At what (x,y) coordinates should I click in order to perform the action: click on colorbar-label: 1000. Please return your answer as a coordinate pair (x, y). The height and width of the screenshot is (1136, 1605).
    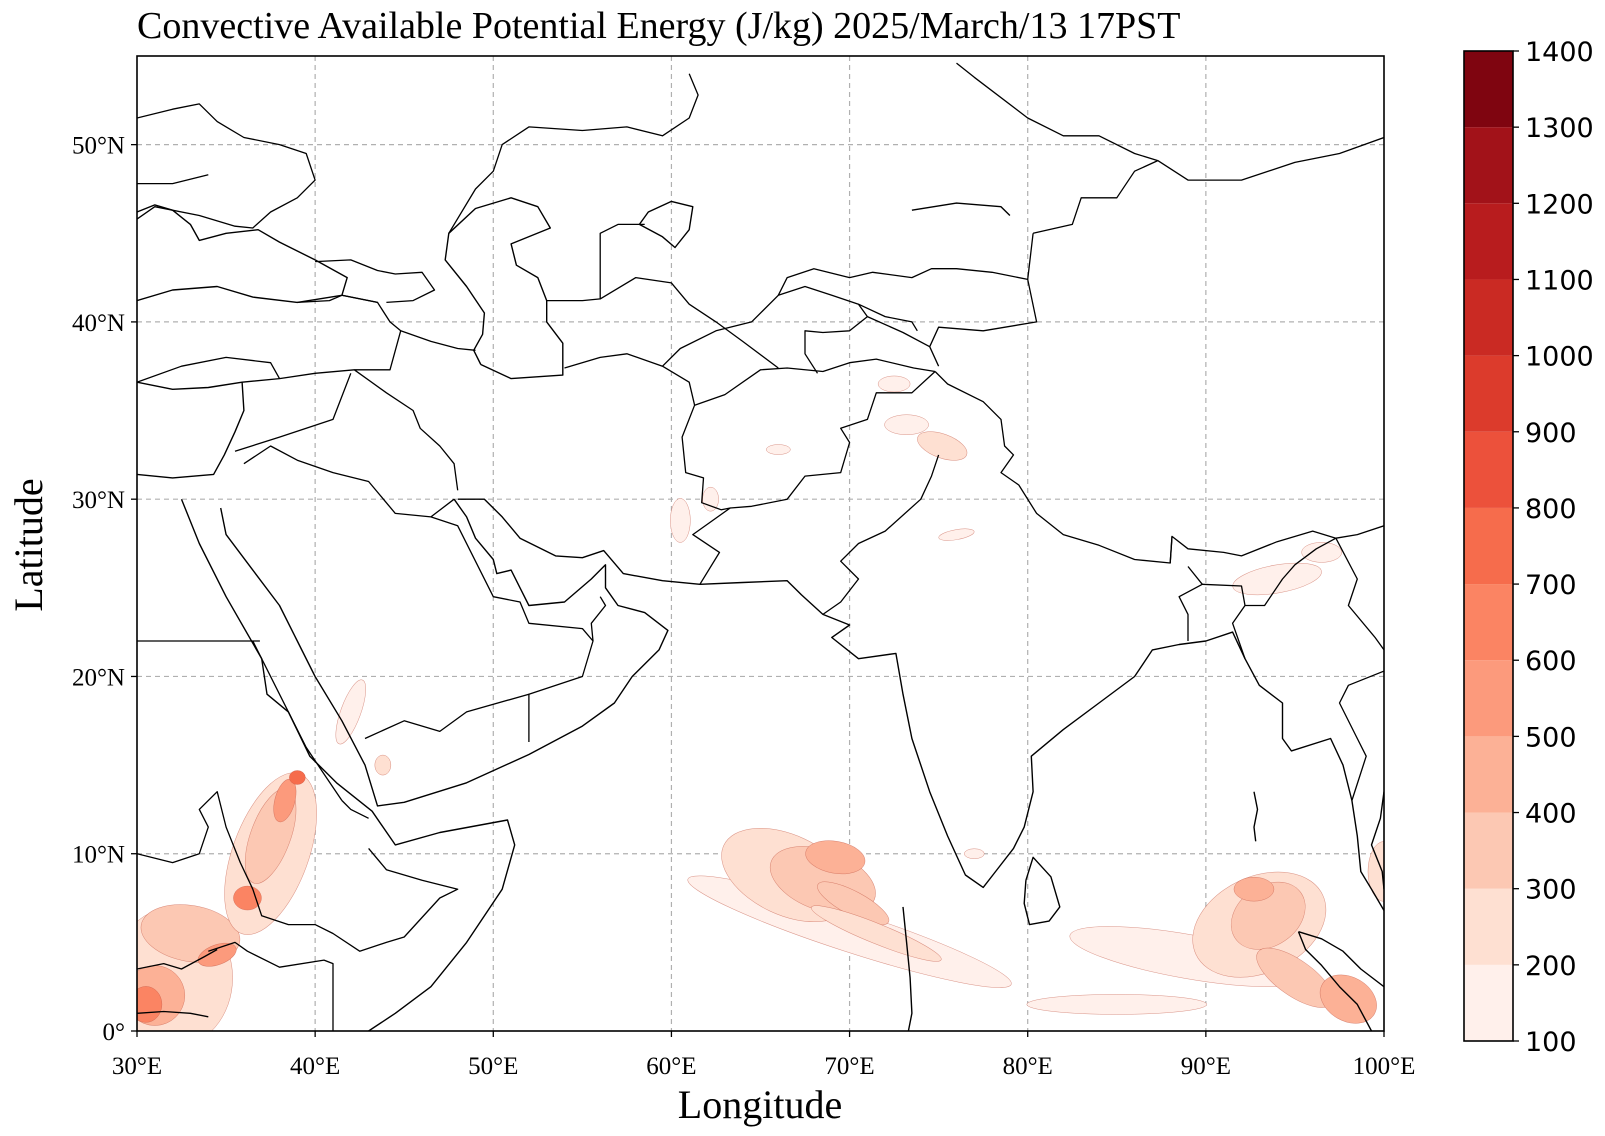
    Looking at the image, I should click on (1559, 357).